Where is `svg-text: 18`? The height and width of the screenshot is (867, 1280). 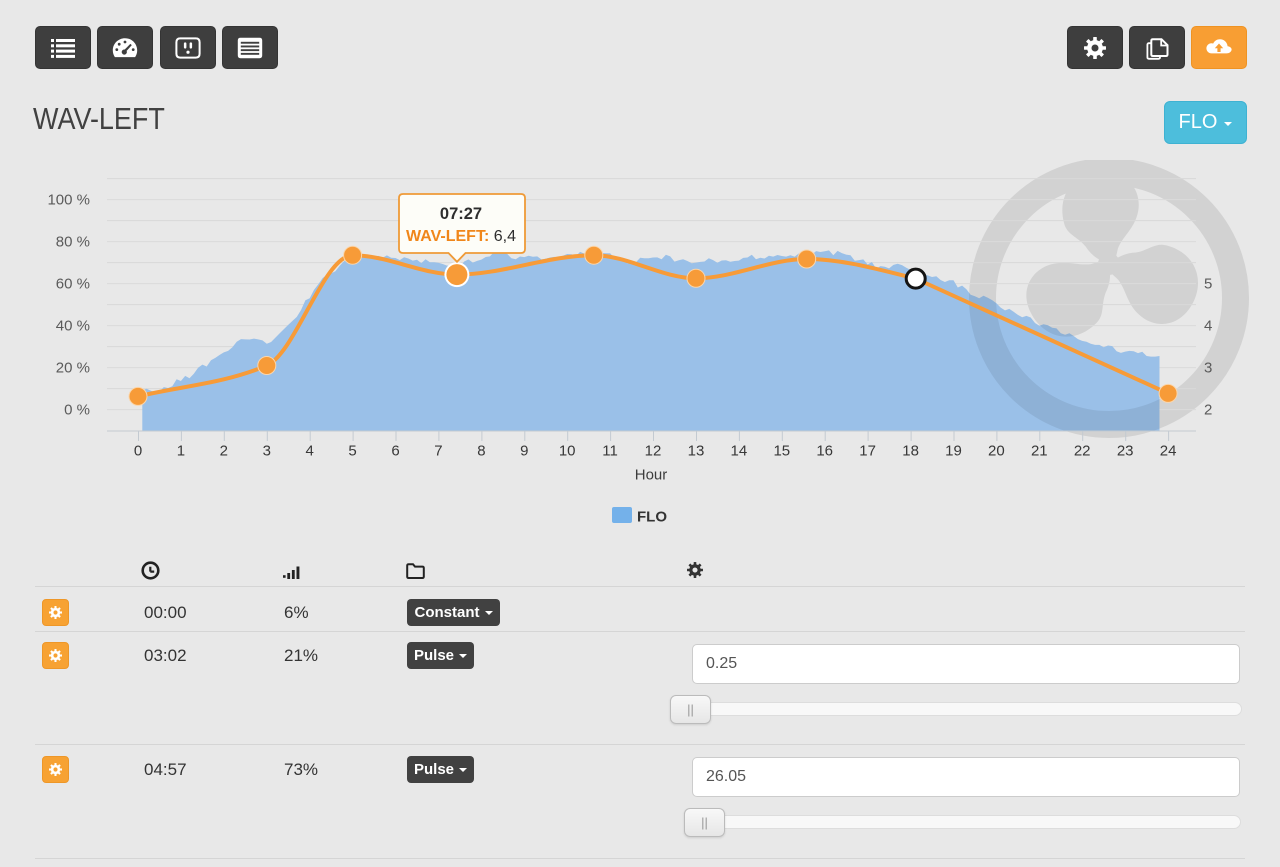 svg-text: 18 is located at coordinates (910, 451).